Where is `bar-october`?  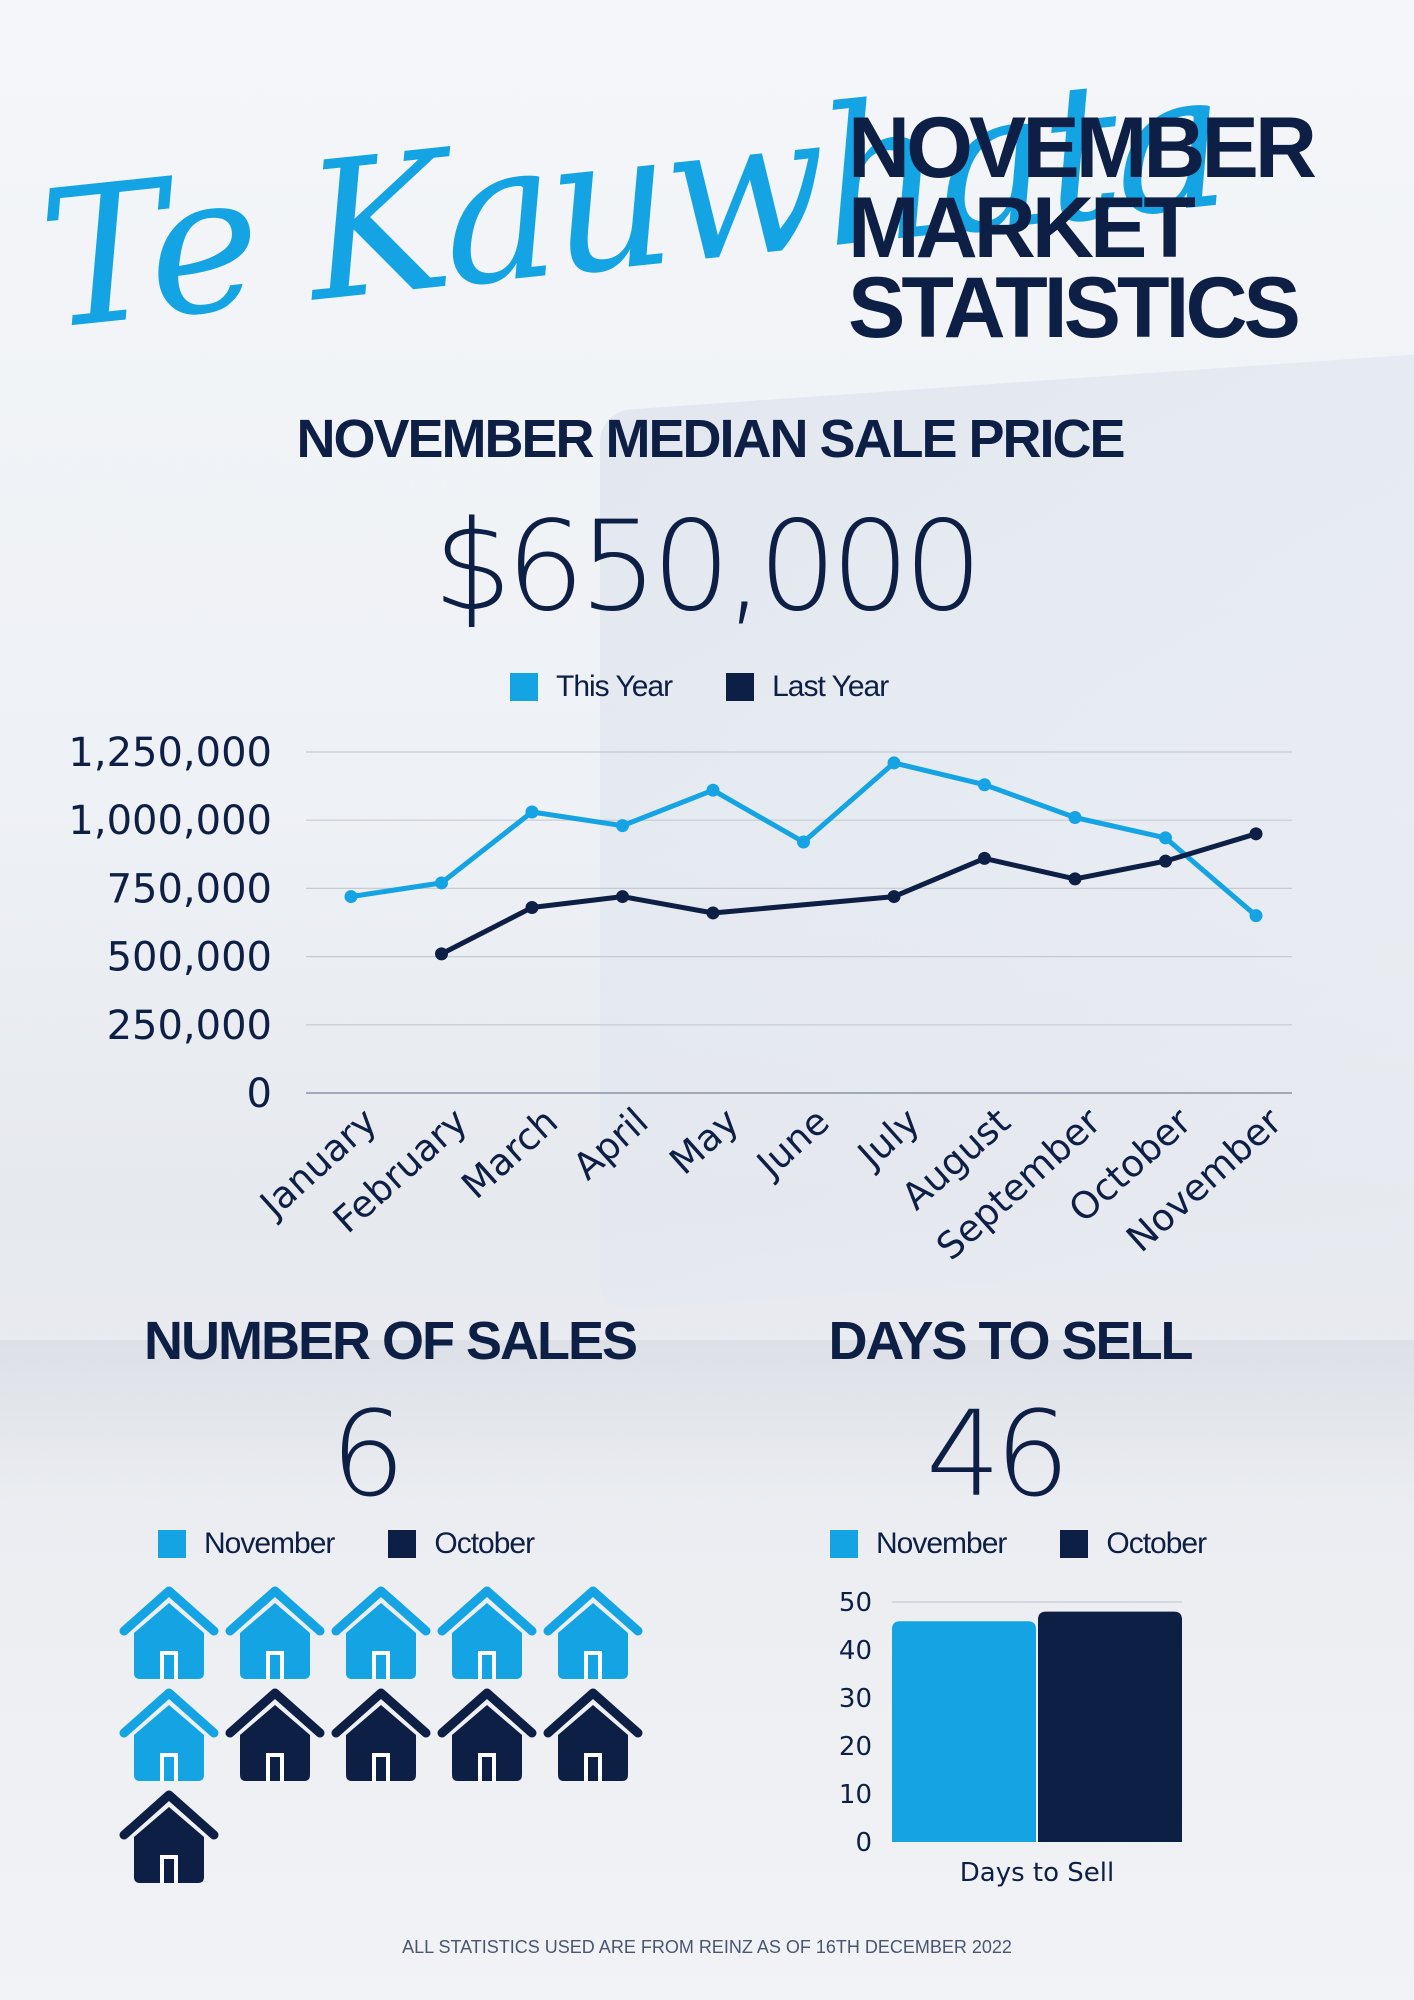
bar-october is located at coordinates (1110, 1726).